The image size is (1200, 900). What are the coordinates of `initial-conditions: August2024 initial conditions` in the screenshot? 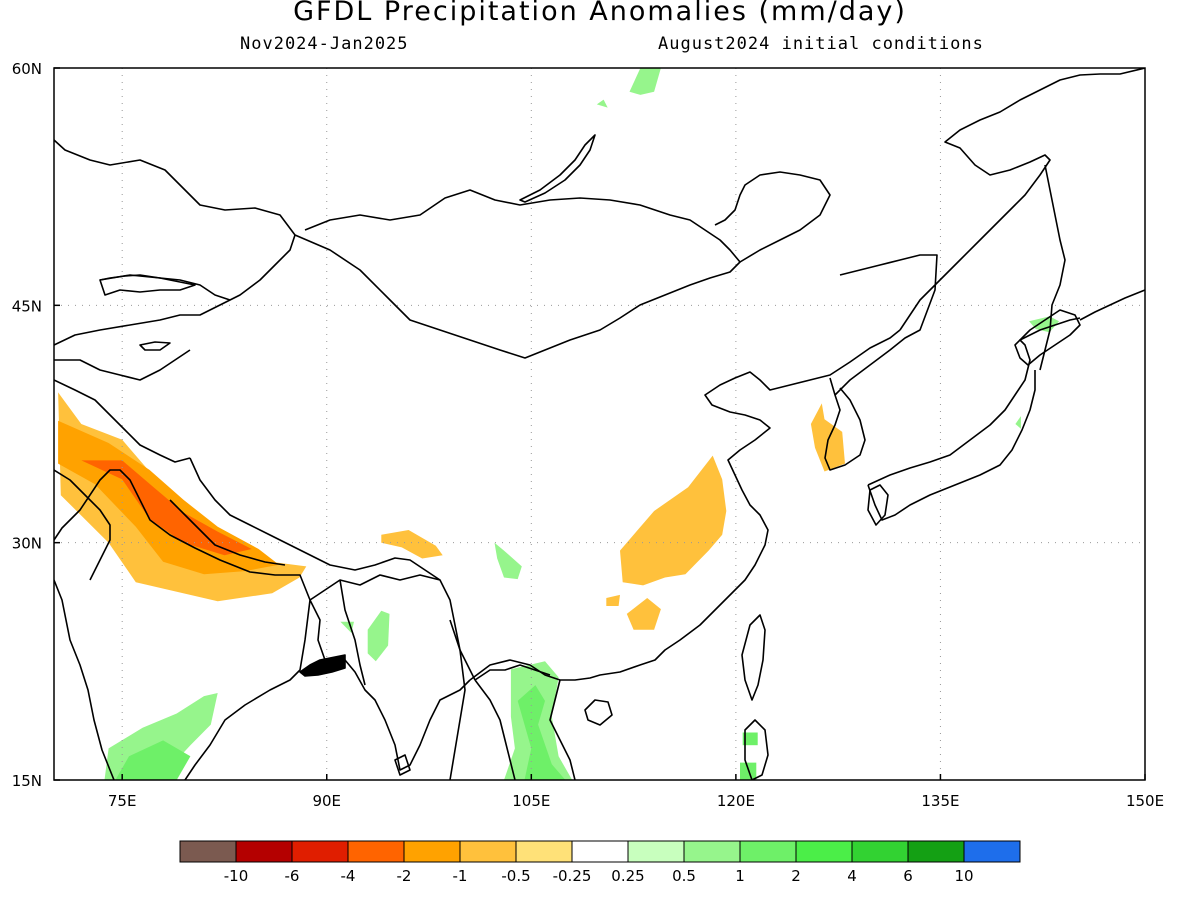 It's located at (821, 44).